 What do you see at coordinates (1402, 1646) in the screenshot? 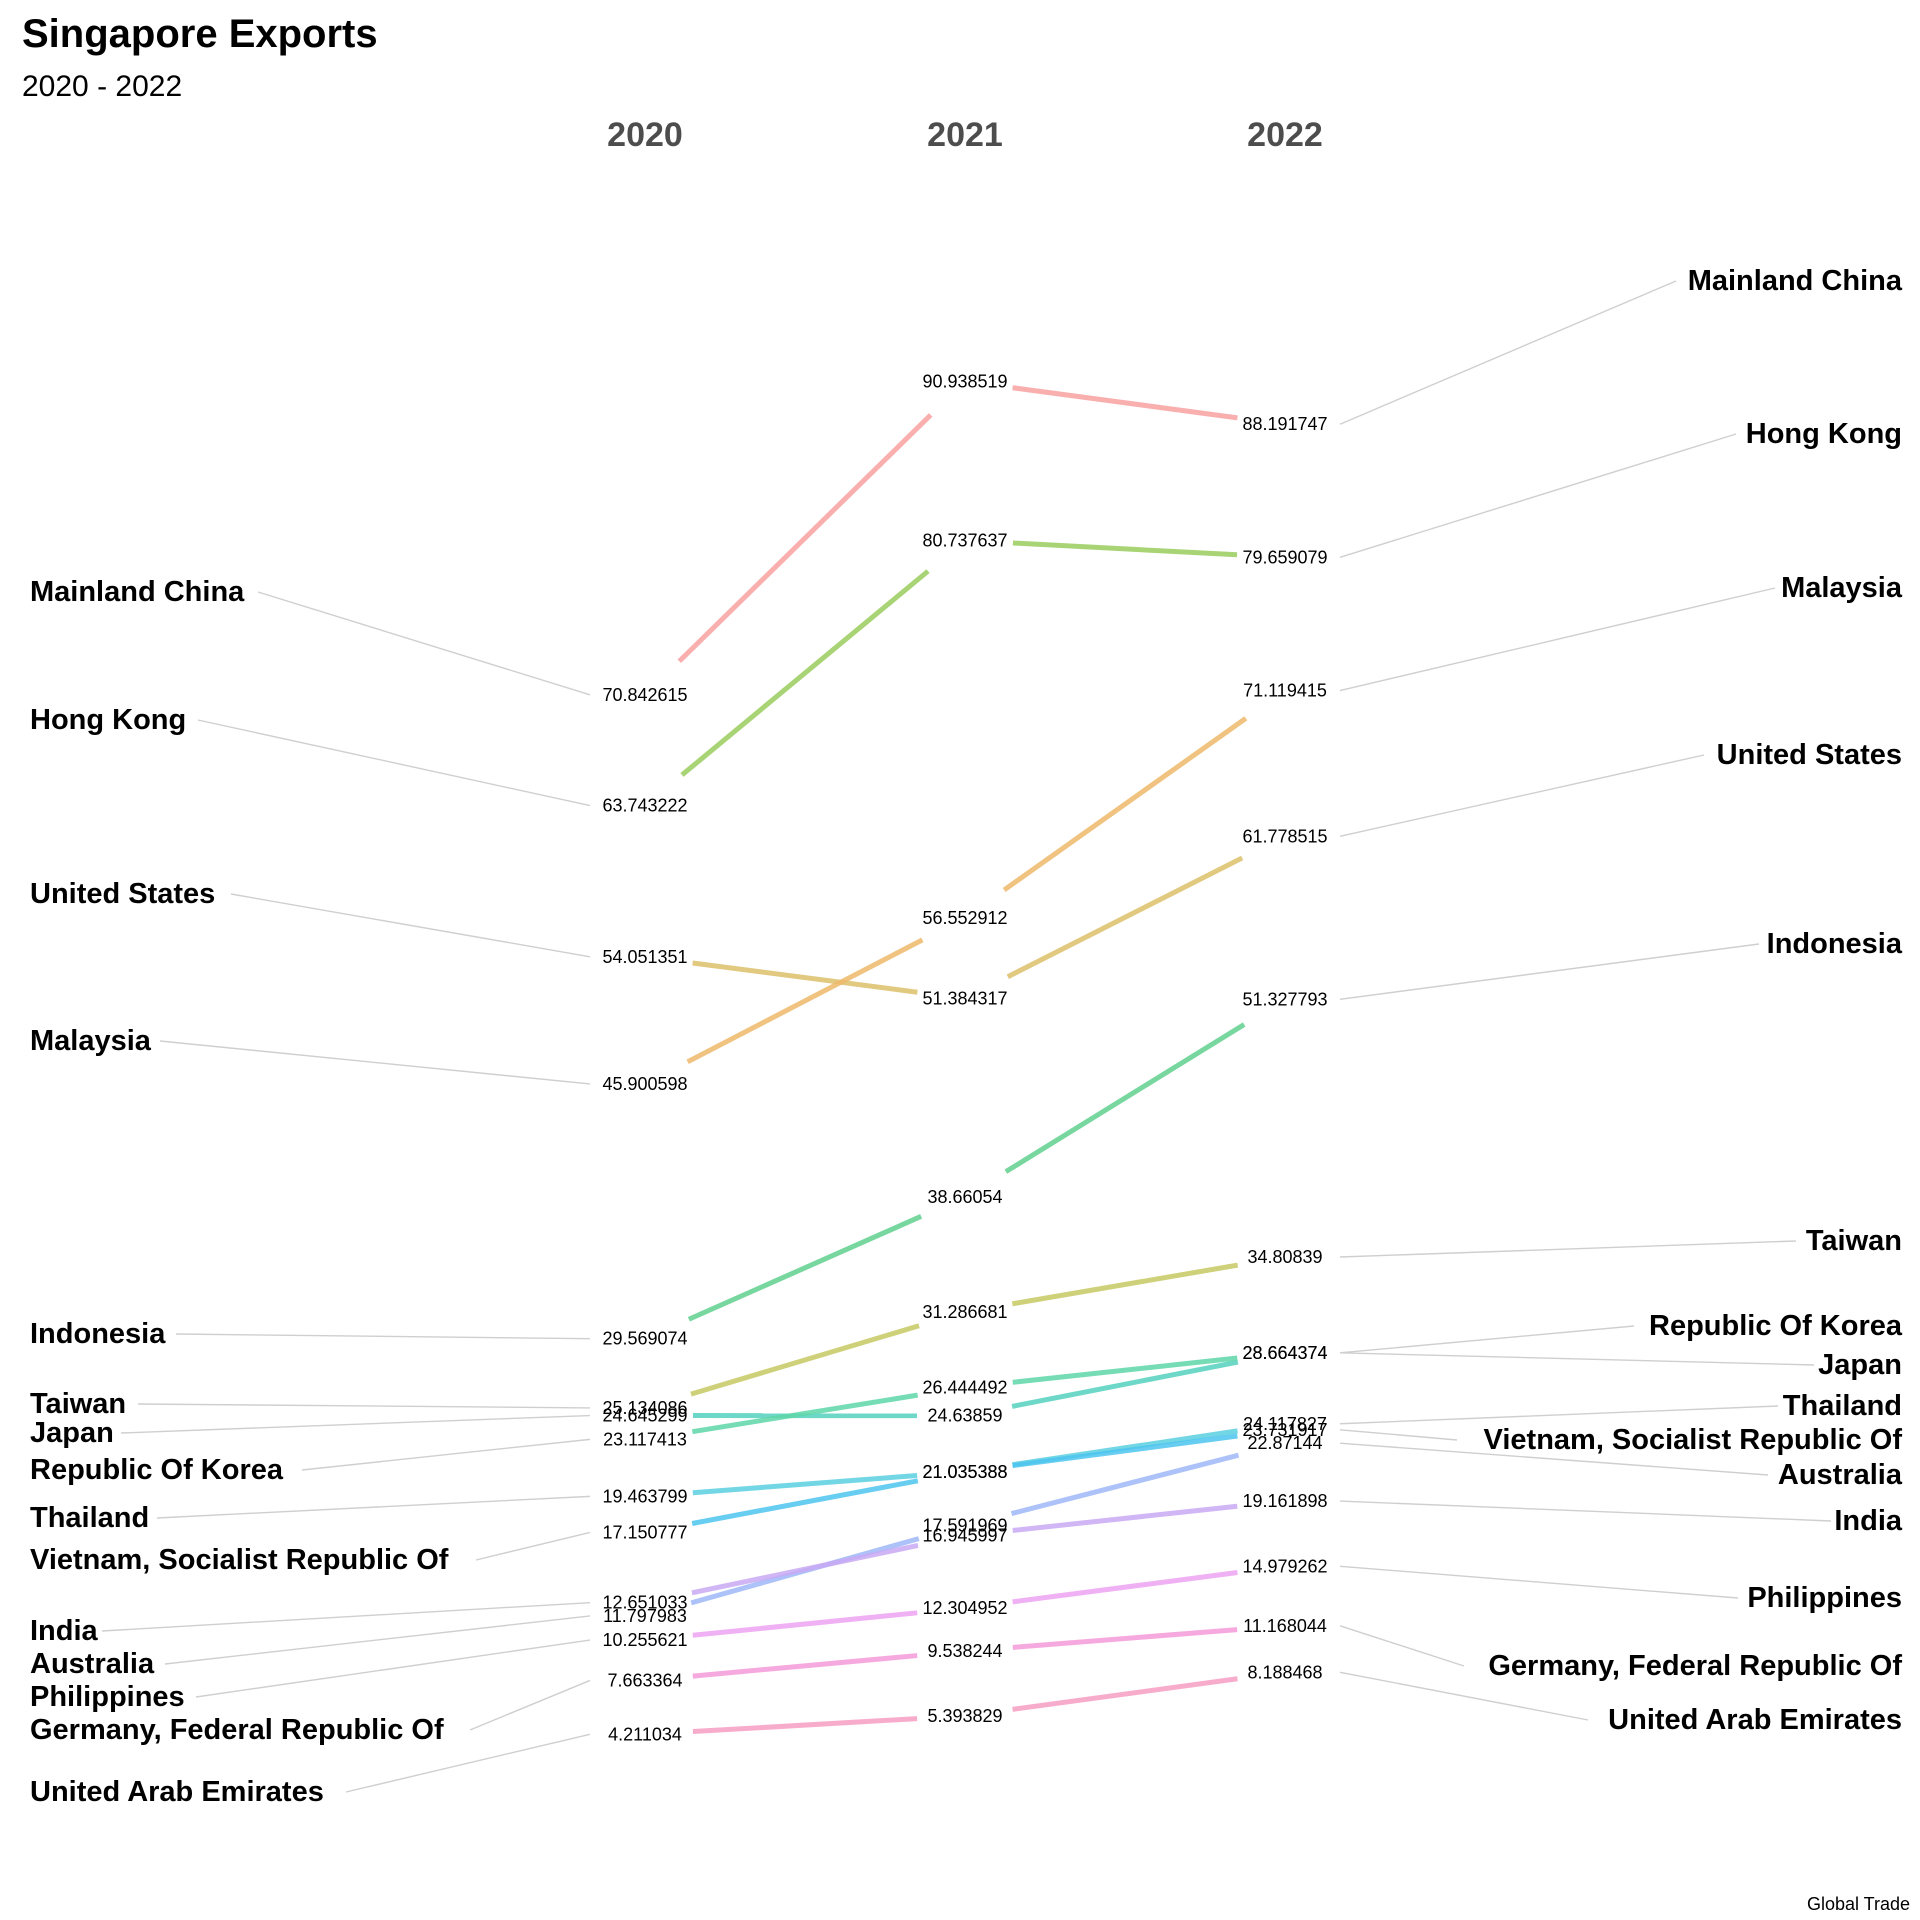
I see `leader-right-germany-federal-republic-of` at bounding box center [1402, 1646].